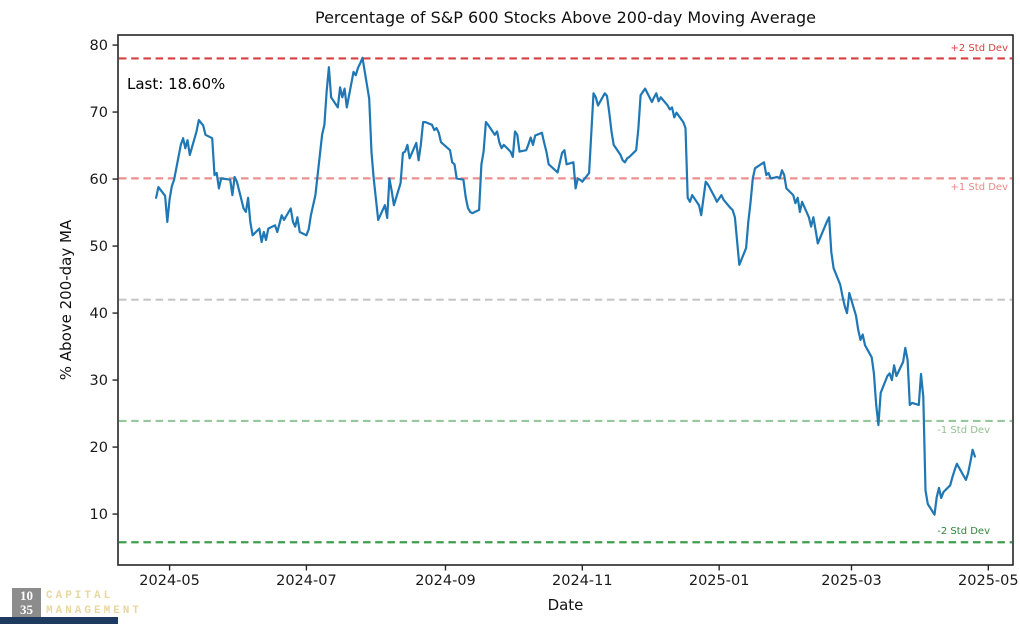 This screenshot has height=624, width=1020. What do you see at coordinates (99, 314) in the screenshot?
I see `y-tick-label: 40` at bounding box center [99, 314].